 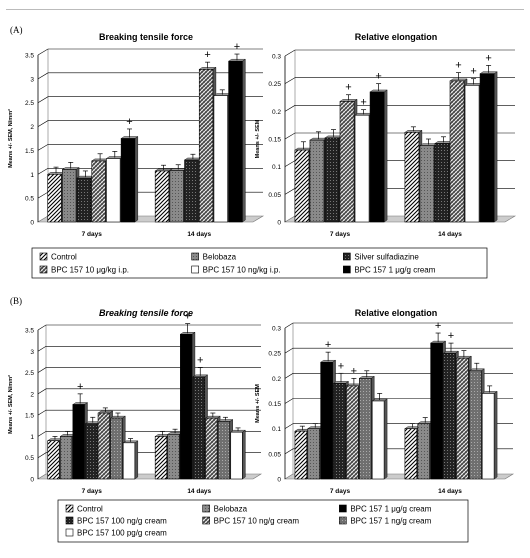 What do you see at coordinates (276, 429) in the screenshot?
I see `y-tick-label: 0.1` at bounding box center [276, 429].